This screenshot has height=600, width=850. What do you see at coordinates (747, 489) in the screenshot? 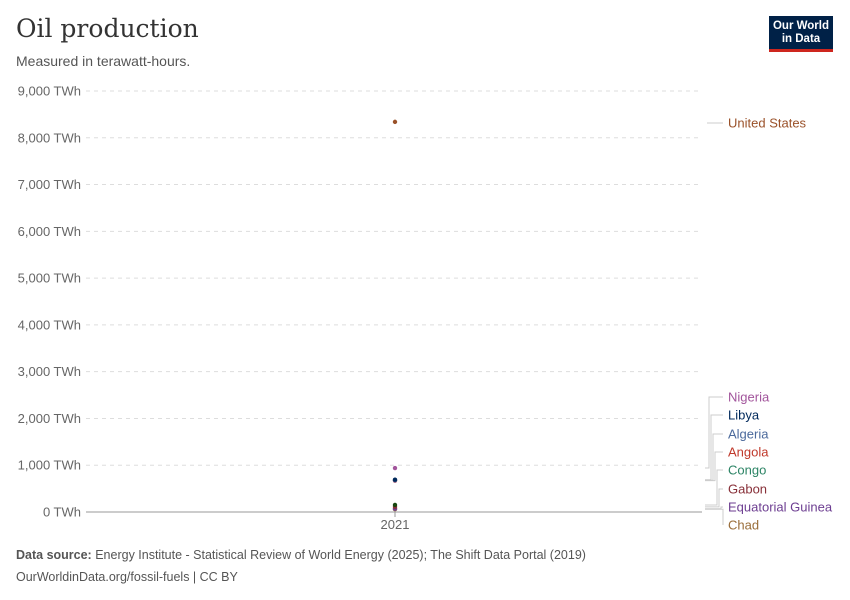
I see `series-label: Gabon` at bounding box center [747, 489].